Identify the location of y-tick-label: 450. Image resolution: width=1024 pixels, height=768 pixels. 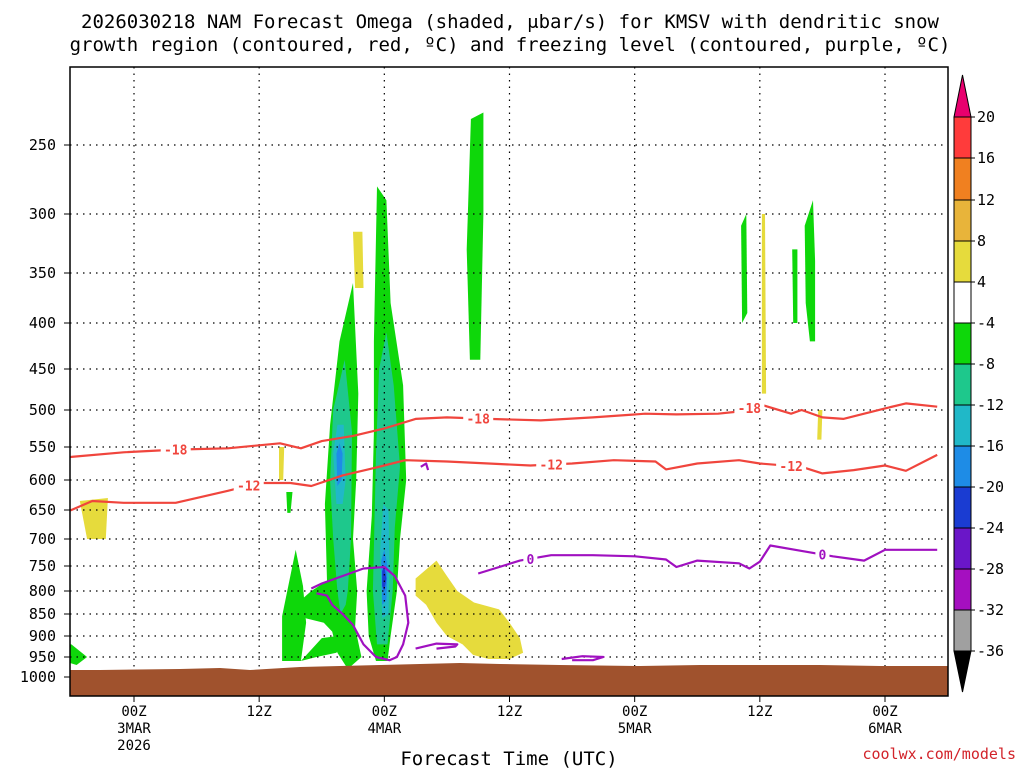
(42, 369).